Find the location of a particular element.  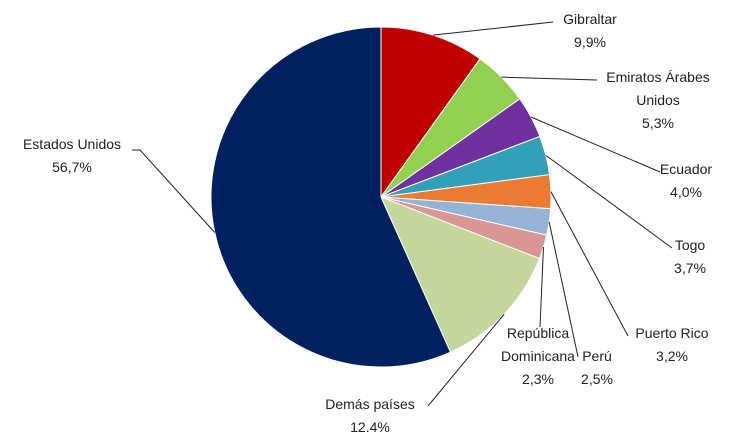

category-label: República Dominicana is located at coordinates (538, 344).